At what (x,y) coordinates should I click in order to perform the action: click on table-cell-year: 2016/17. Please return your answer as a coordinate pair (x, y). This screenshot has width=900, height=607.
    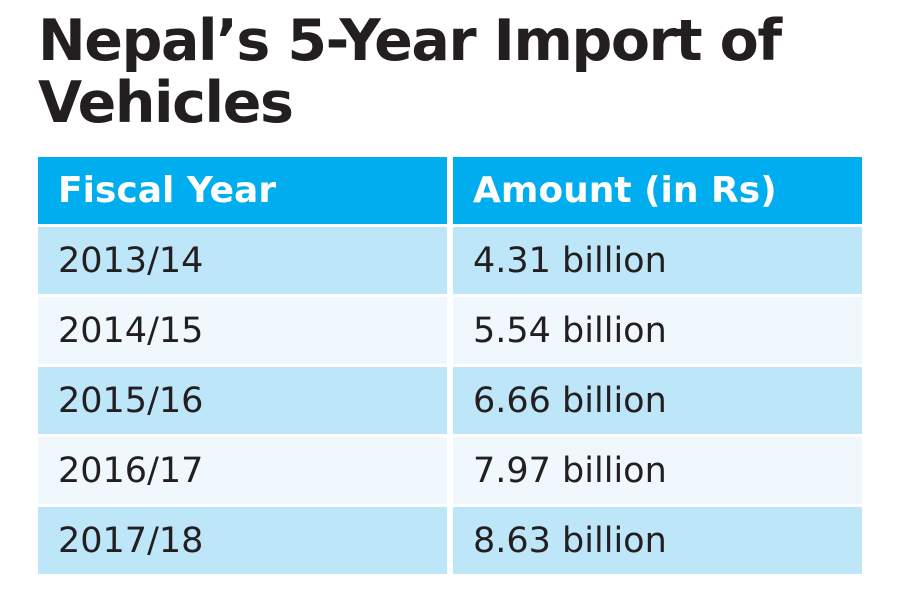
    Looking at the image, I should click on (242, 470).